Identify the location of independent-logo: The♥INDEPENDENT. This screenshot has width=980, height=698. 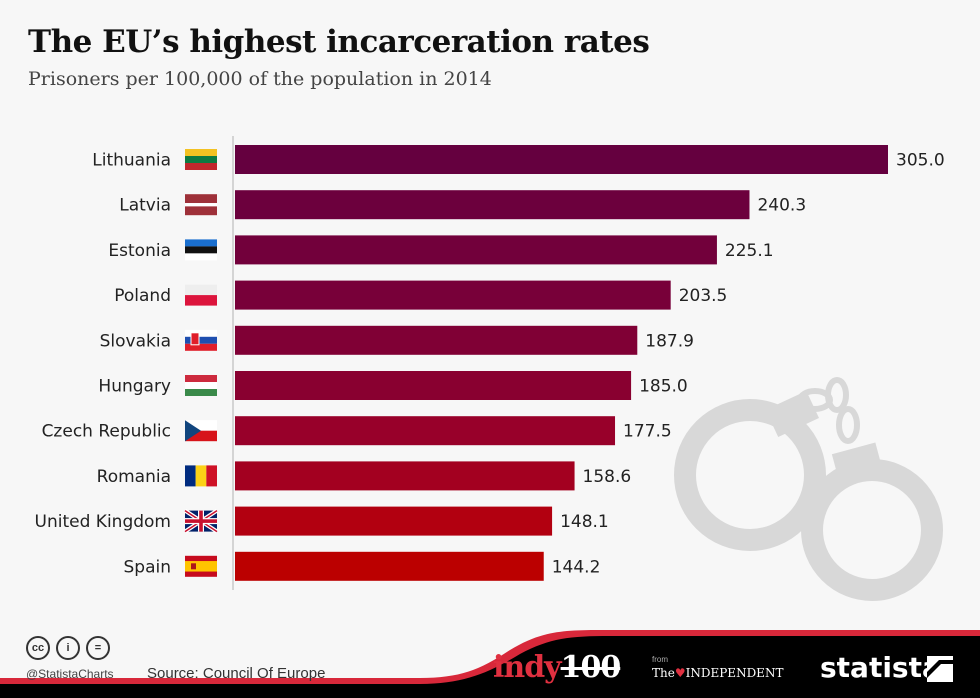
(717, 673).